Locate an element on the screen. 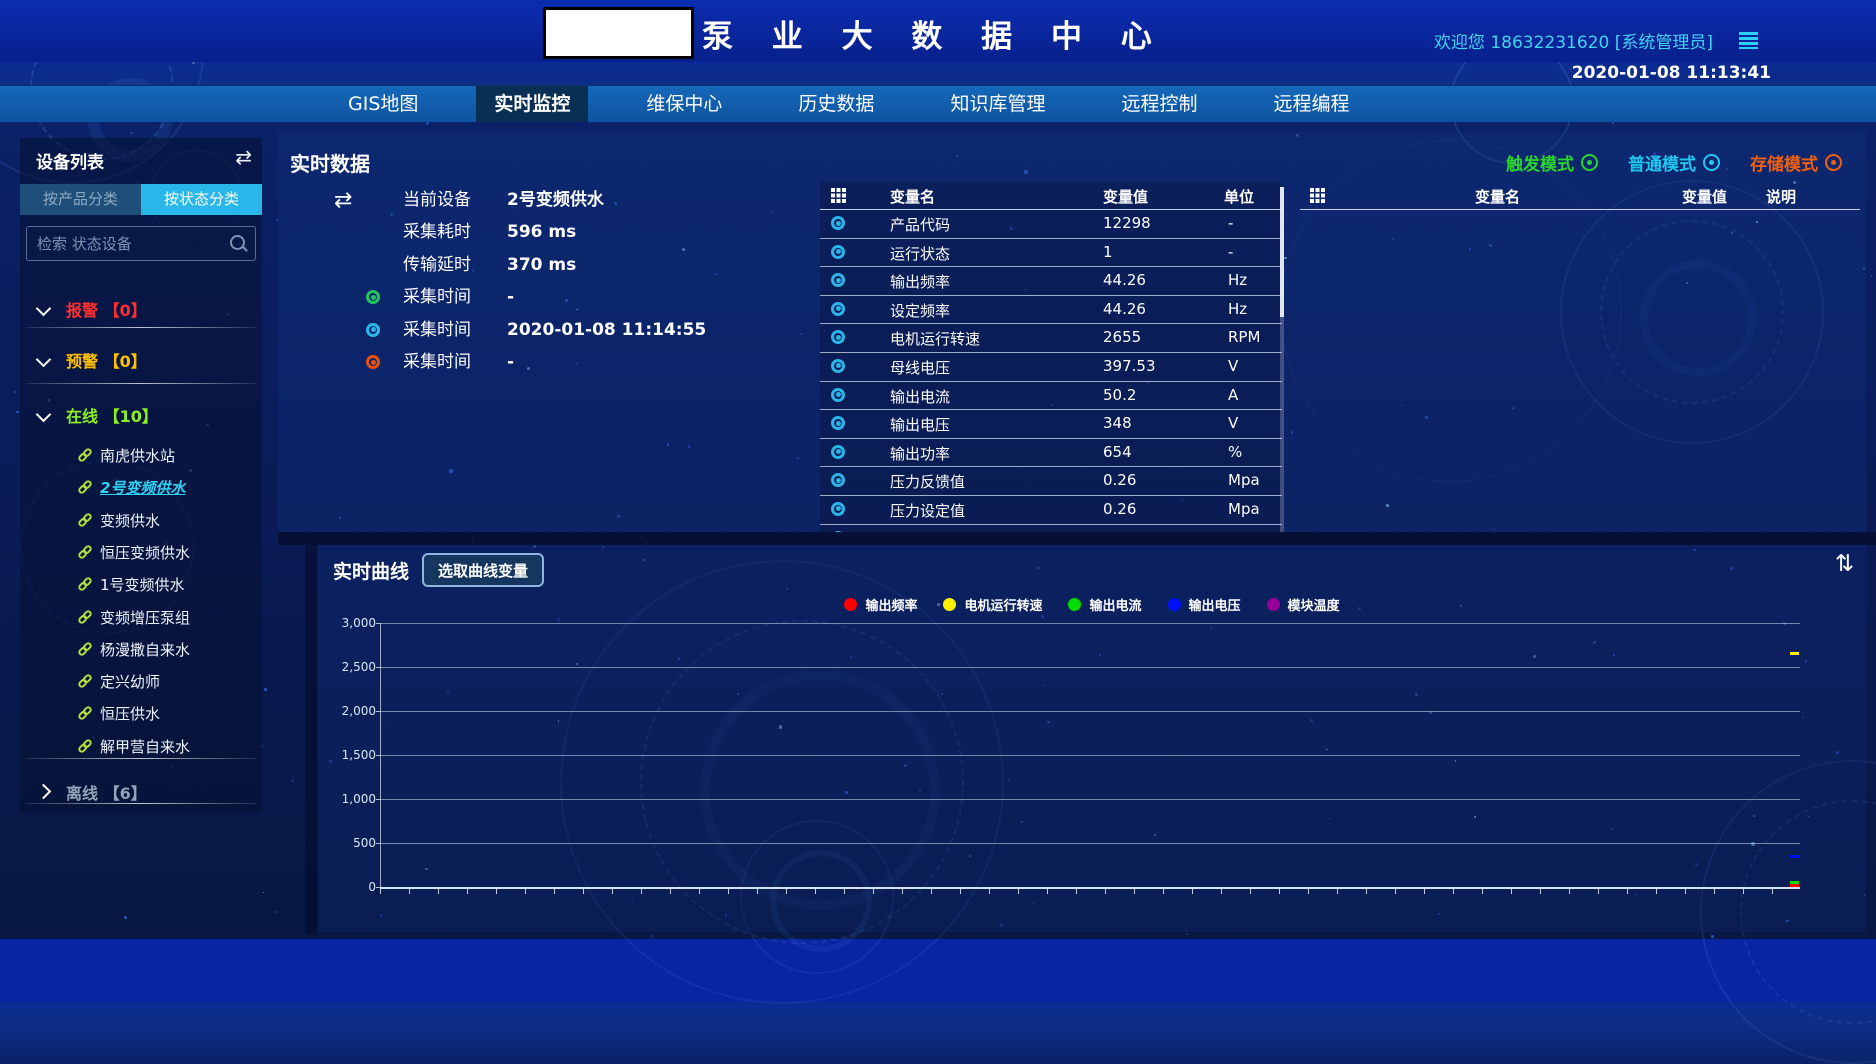 Image resolution: width=1876 pixels, height=1064 pixels. variable-row-运行状态: 运行状态 1 - is located at coordinates (1051, 253).